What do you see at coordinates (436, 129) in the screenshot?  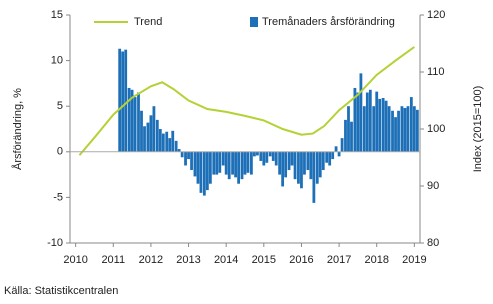 I see `y2-tick-label: 100` at bounding box center [436, 129].